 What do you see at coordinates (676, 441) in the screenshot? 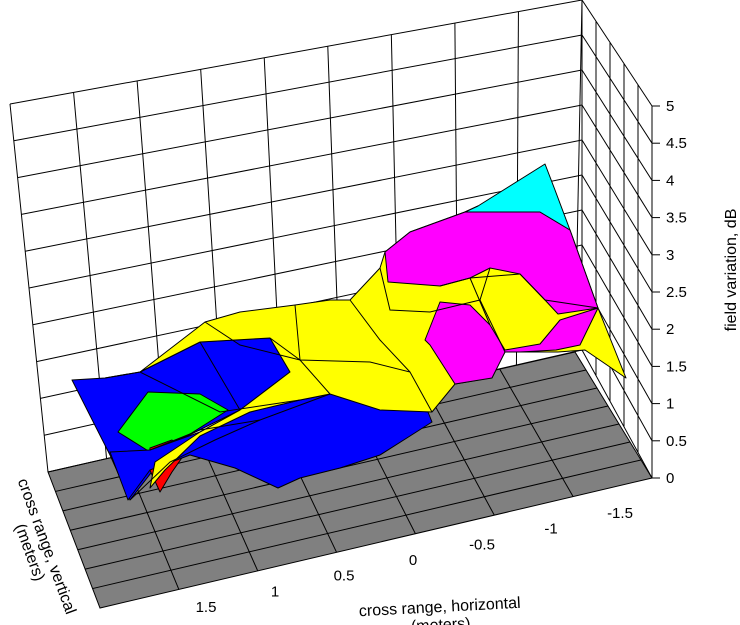
I see `z-tick-label: 0.5` at bounding box center [676, 441].